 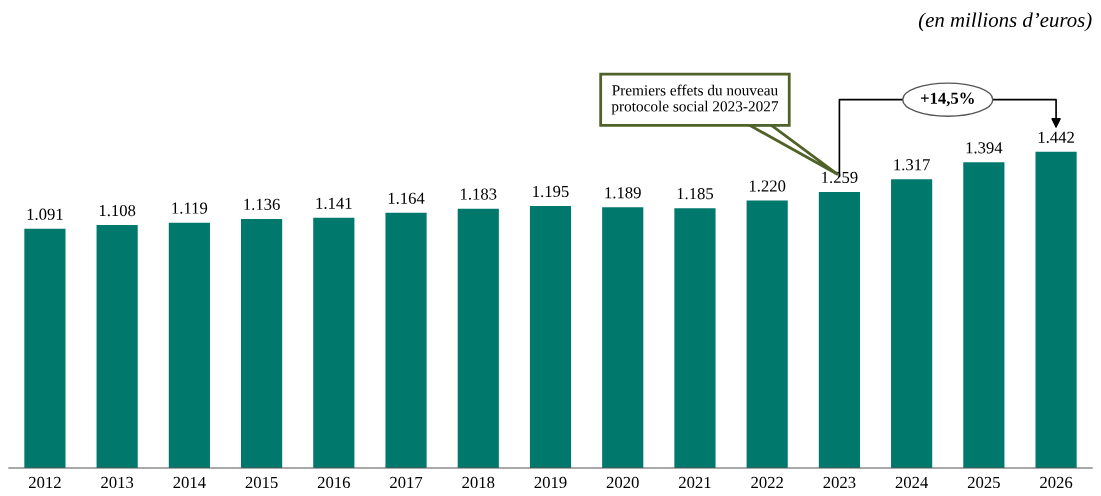 I want to click on text: Premiers effets du nouveau protocole social 2023-2027, so click(x=695, y=99).